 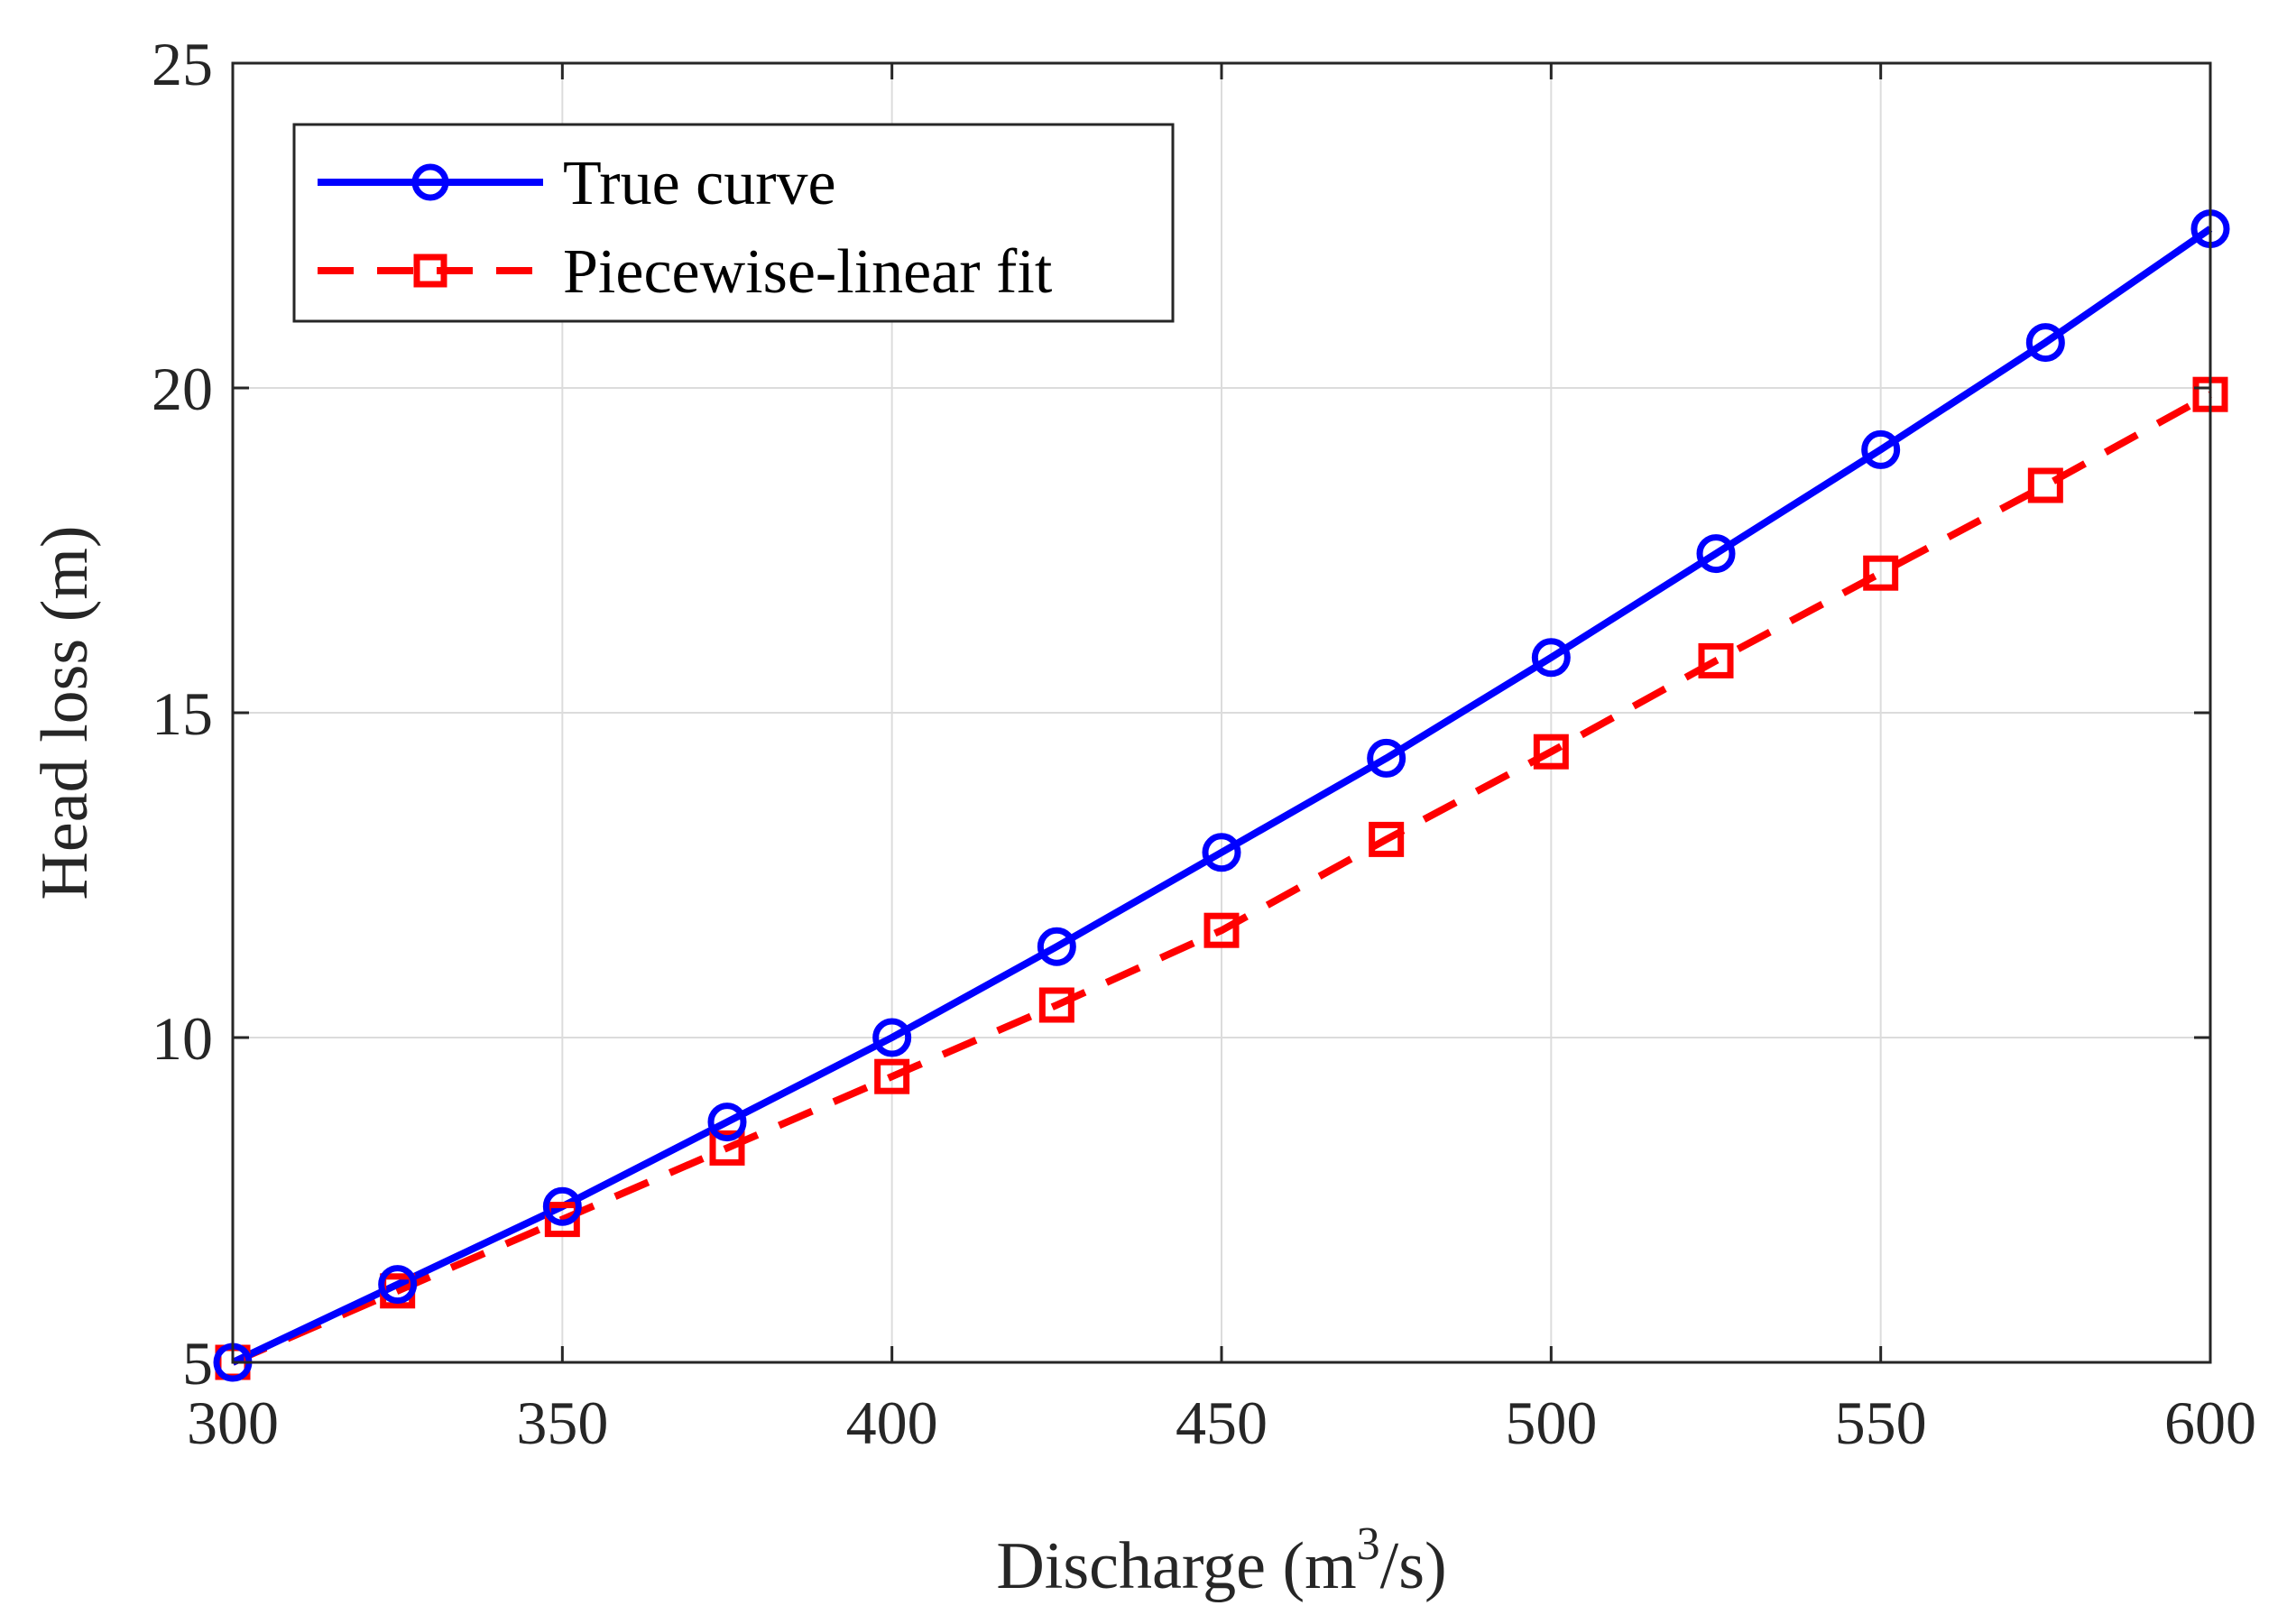 What do you see at coordinates (197, 1363) in the screenshot?
I see `y-tick-label: 5` at bounding box center [197, 1363].